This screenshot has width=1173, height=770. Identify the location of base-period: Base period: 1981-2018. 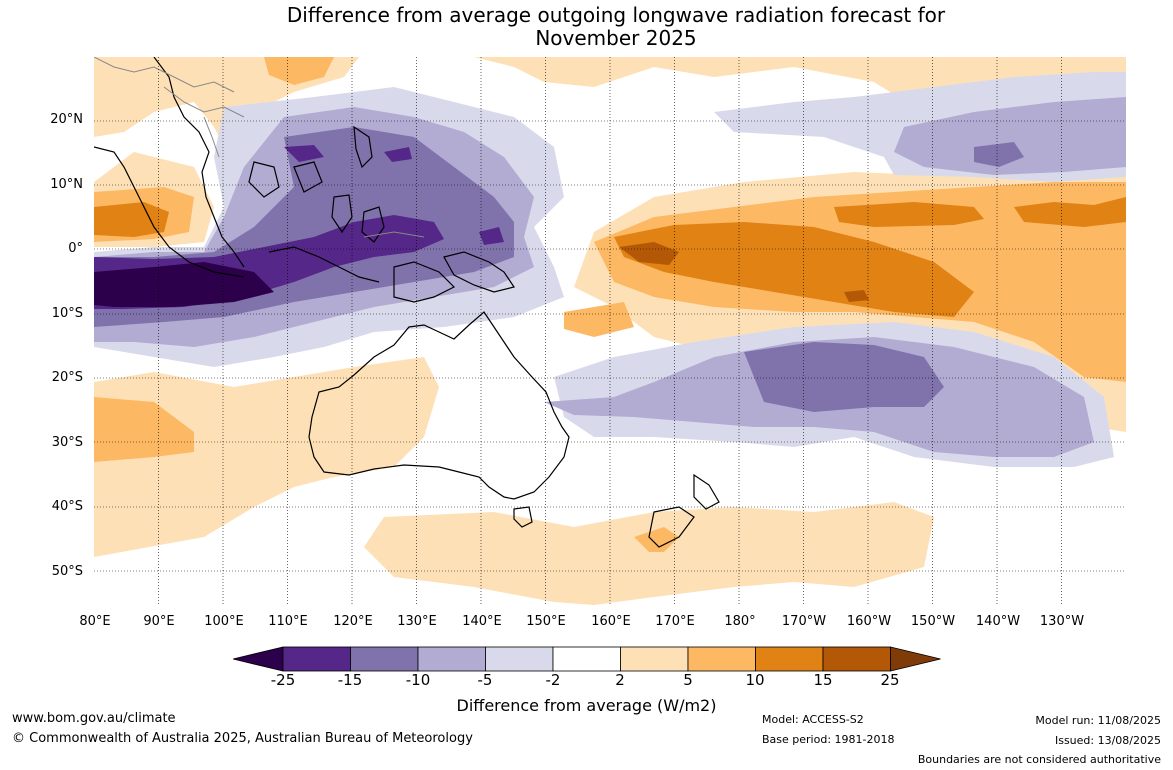
(828, 739).